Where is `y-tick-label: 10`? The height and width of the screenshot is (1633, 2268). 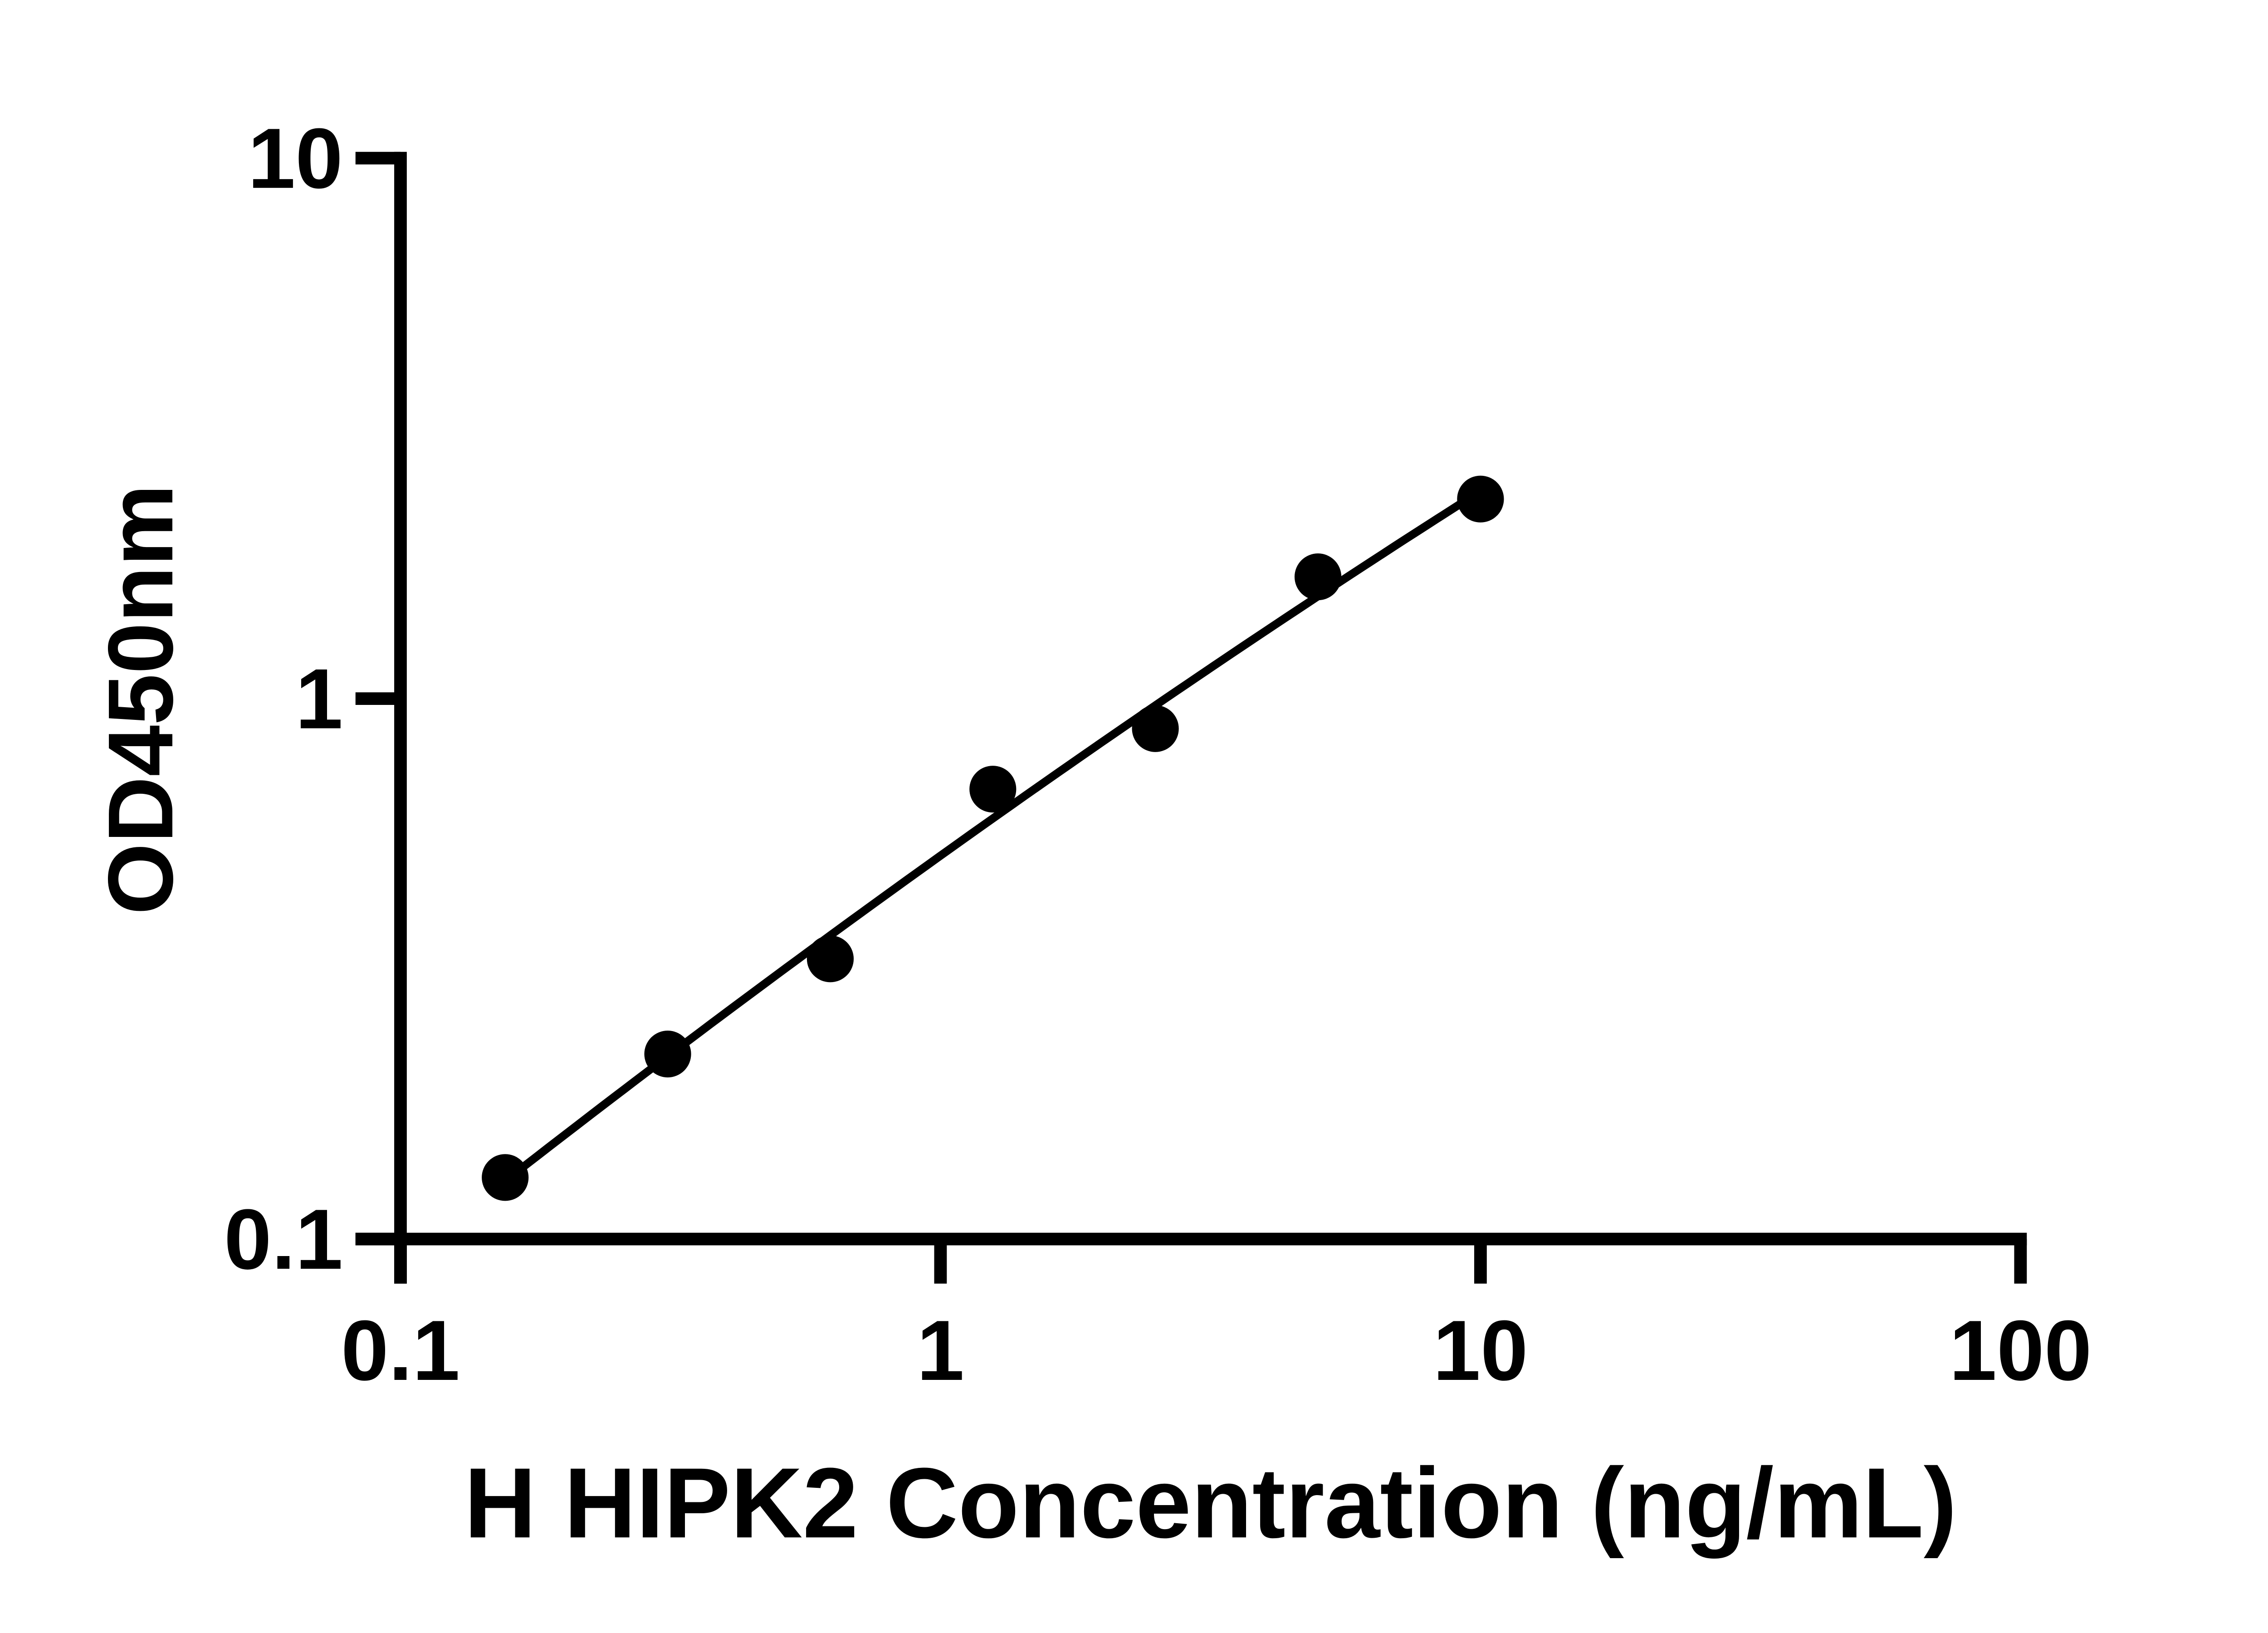 y-tick-label: 10 is located at coordinates (296, 158).